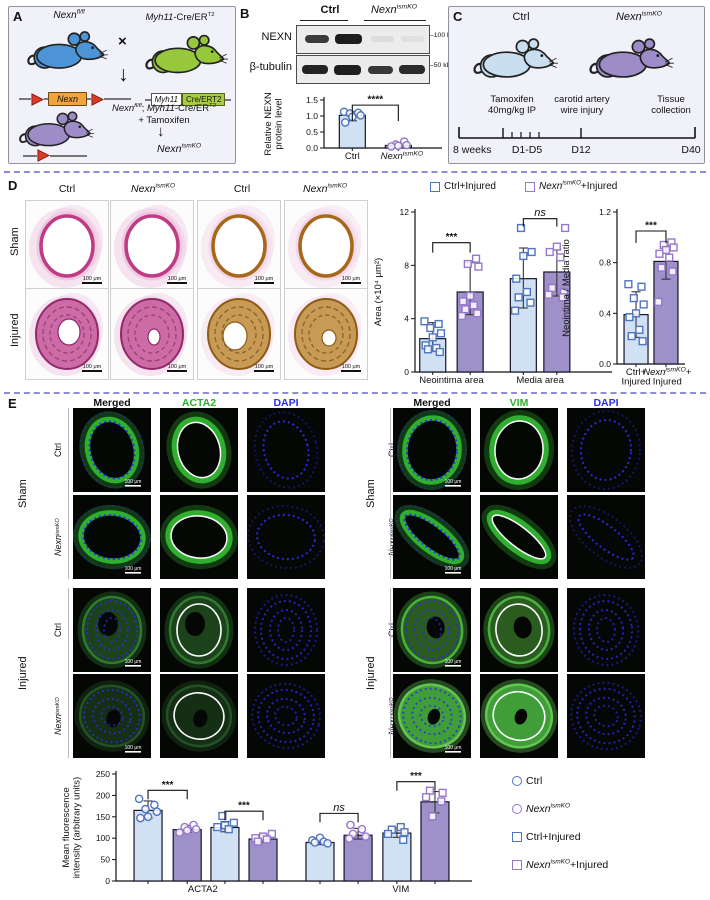  What do you see at coordinates (571, 186) in the screenshot?
I see `d-legend-ko-injured: NexnismKO+Injured` at bounding box center [571, 186].